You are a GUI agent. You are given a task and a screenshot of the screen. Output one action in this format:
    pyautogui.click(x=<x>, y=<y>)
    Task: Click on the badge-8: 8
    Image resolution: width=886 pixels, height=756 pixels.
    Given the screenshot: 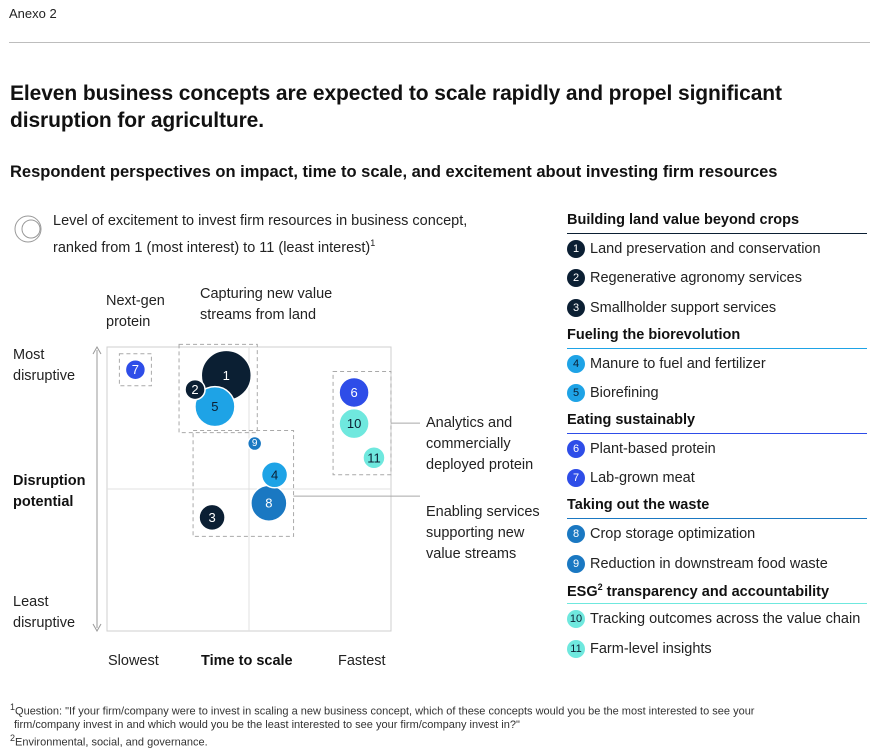 What is the action you would take?
    pyautogui.click(x=576, y=533)
    